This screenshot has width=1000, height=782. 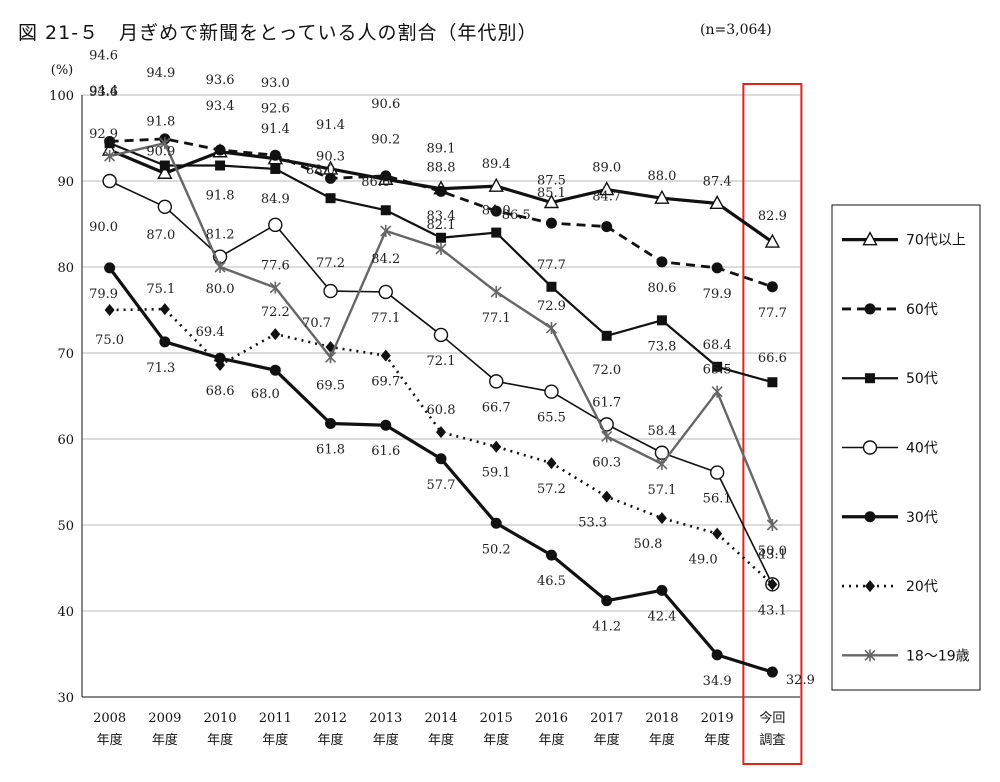 I want to click on y-tick-label: 70, so click(x=65, y=354).